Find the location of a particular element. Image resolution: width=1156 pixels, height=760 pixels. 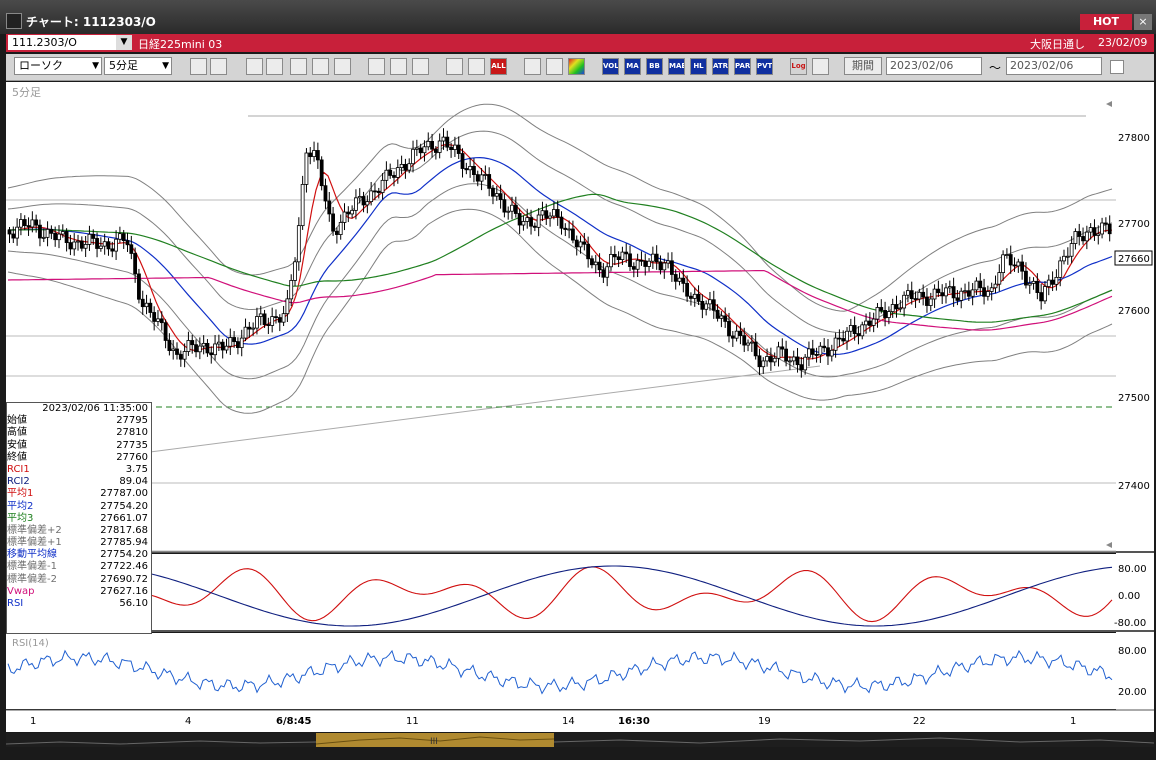

chart-type-value: ローソク is located at coordinates (41, 65).